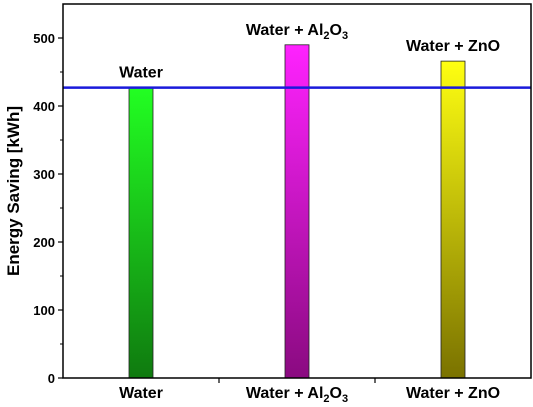 The height and width of the screenshot is (407, 533). Describe the element at coordinates (453, 393) in the screenshot. I see `x-tick-label-3: Water + ZnO` at that location.